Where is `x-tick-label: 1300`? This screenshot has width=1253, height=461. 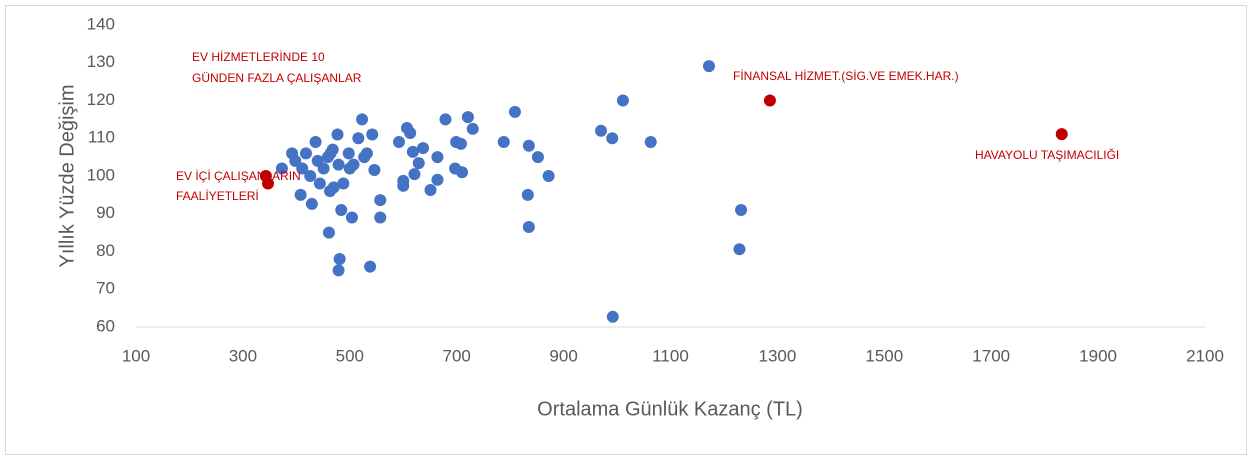
x-tick-label: 1300 is located at coordinates (777, 355).